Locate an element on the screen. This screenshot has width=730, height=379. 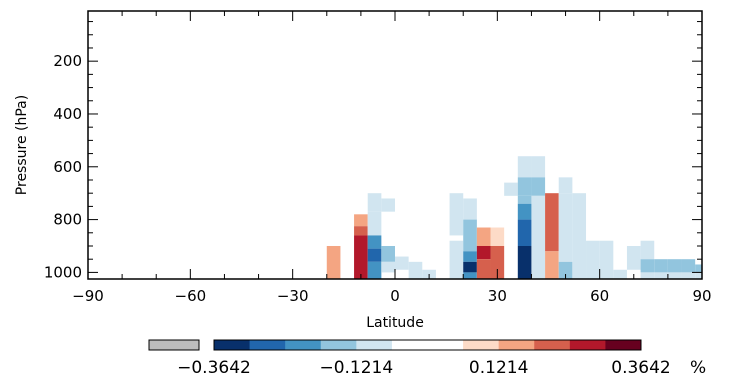
colorbar-tick-label: −0.1214 is located at coordinates (356, 368).